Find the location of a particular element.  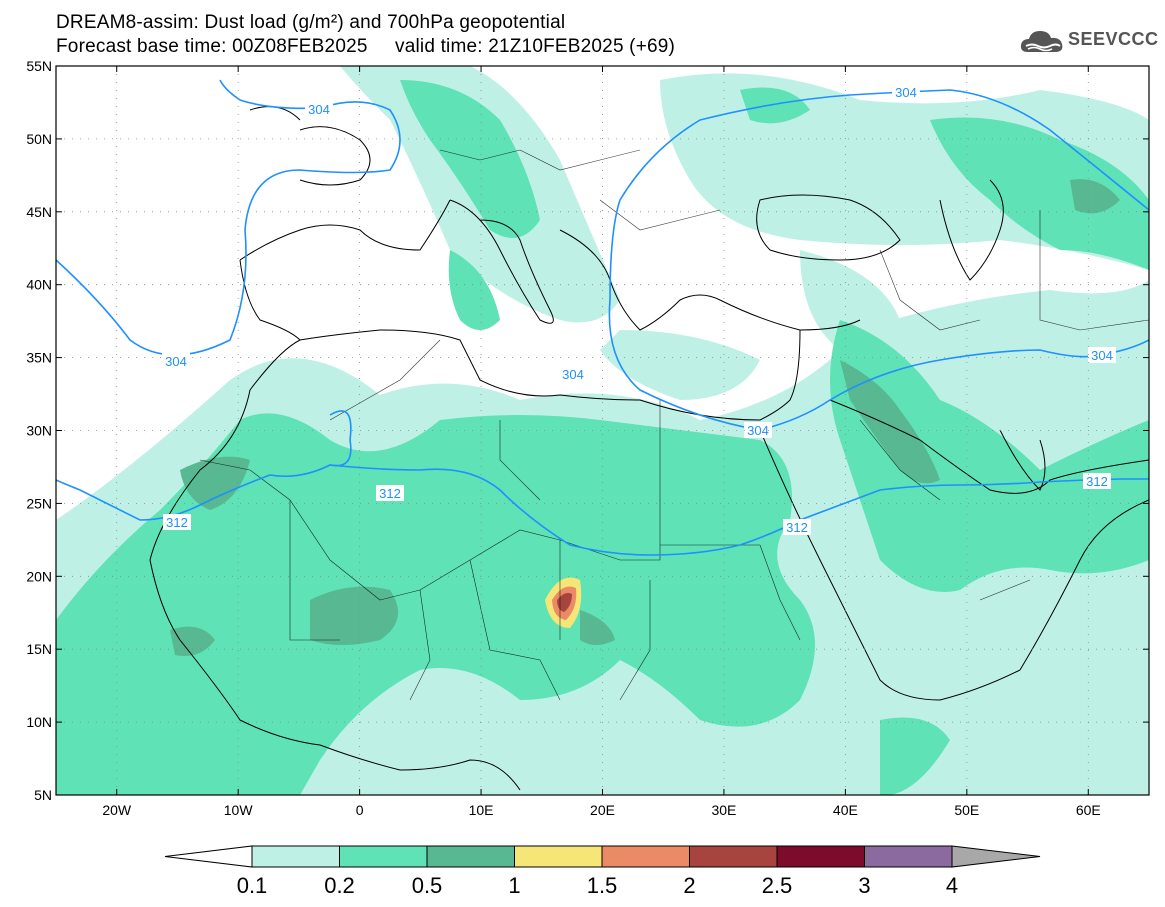

colorbar-label: 2 is located at coordinates (689, 885).